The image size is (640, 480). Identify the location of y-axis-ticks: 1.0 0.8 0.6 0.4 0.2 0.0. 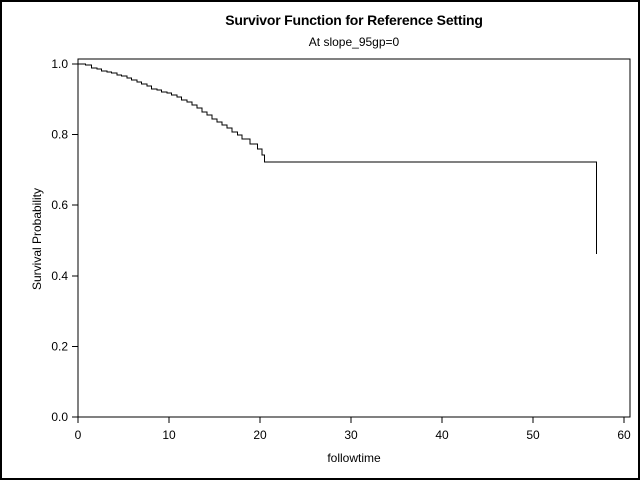
(64, 240).